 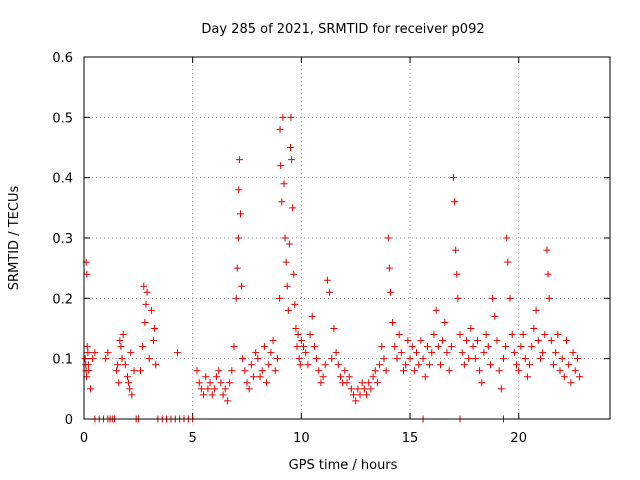 I want to click on y-tick-label: 0.6, so click(x=62, y=58).